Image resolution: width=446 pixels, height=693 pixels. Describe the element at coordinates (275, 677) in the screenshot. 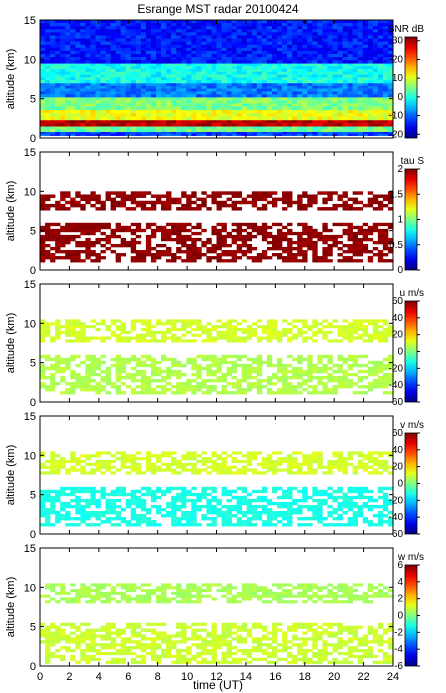

I see `x-tick-label: 16` at that location.